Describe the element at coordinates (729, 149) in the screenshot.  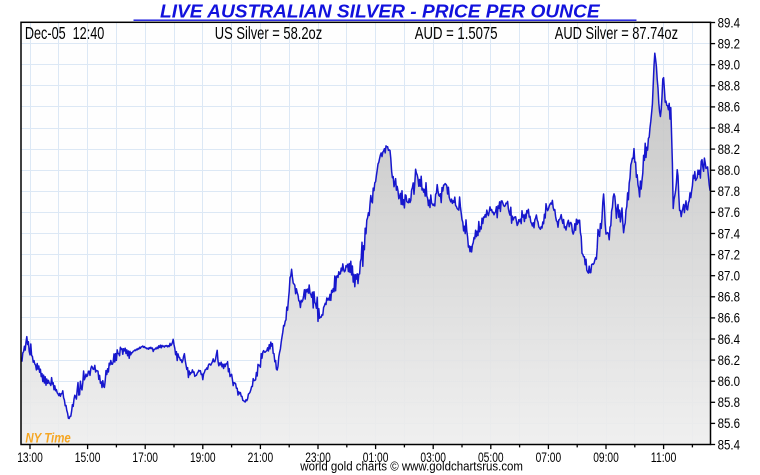
I see `svg-text: 88.2` at that location.